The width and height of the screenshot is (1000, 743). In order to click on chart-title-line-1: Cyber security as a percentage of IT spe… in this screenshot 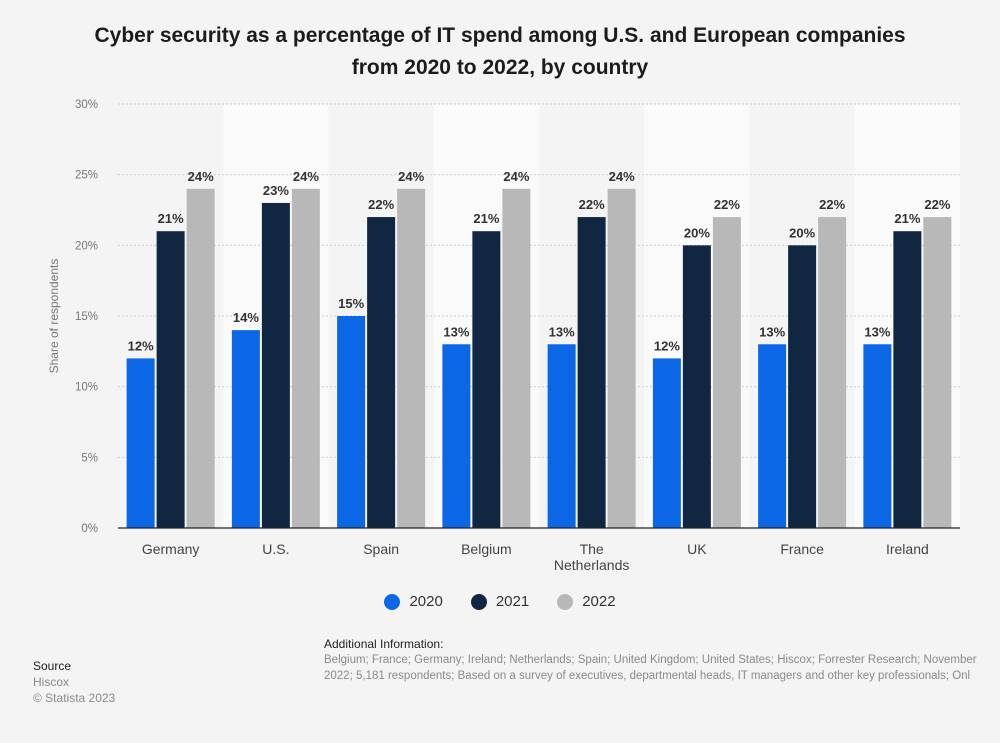, I will do `click(500, 35)`.